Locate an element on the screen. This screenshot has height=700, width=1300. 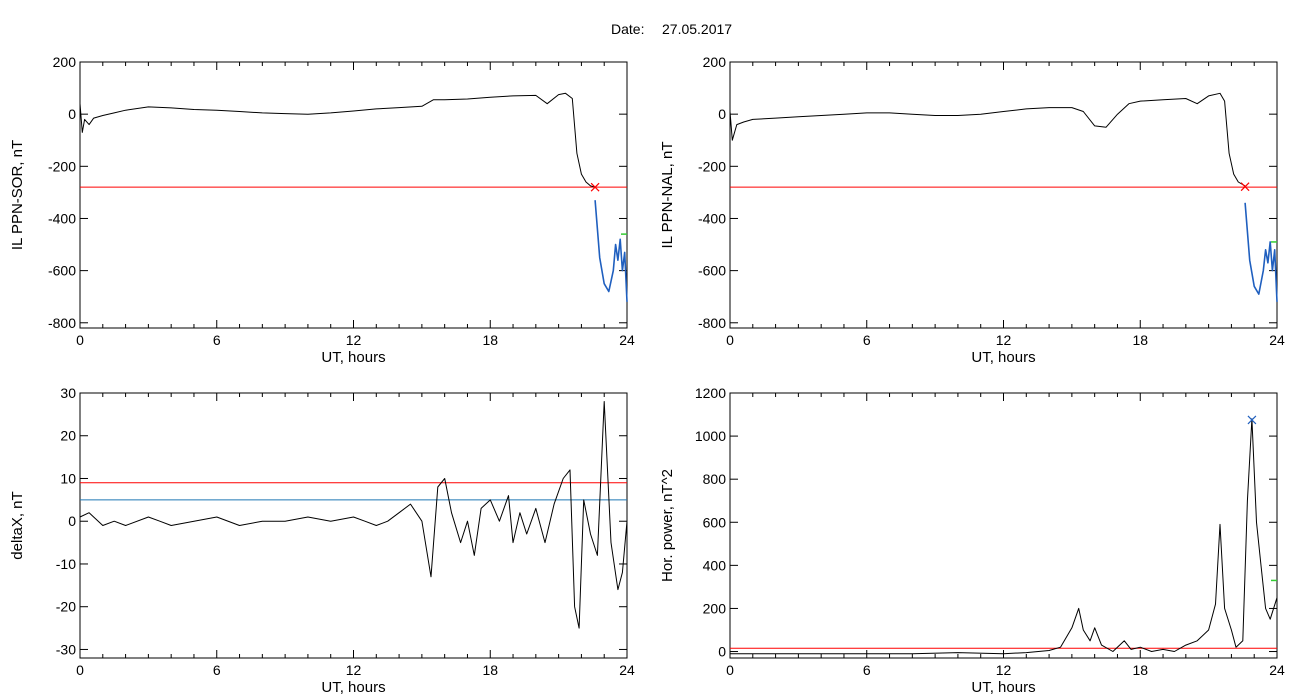
y-tick-label: -30 is located at coordinates (66, 649).